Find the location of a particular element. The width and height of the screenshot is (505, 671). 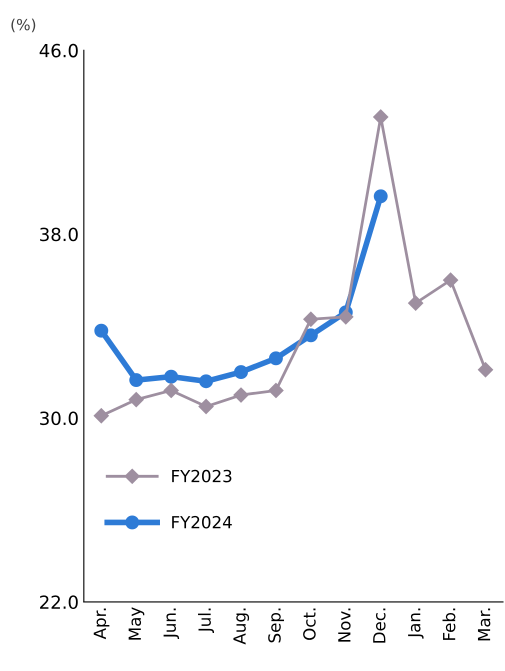

y-tick-label: 38.0 is located at coordinates (59, 235).